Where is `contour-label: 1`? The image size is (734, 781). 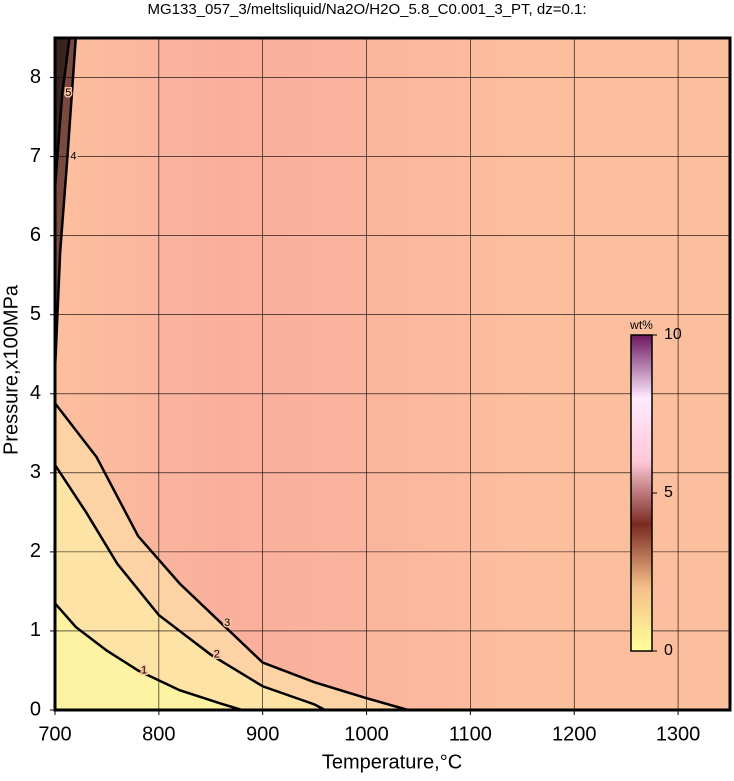 contour-label: 1 is located at coordinates (144, 670).